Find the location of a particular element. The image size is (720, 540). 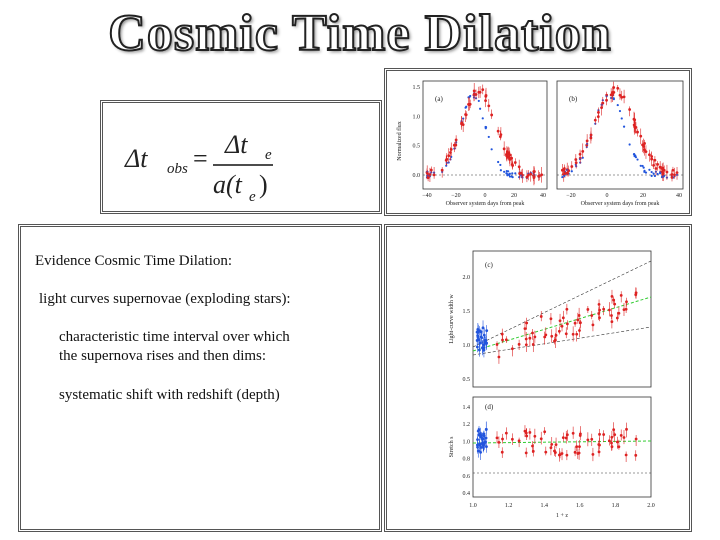

x-tick-label: 1.2 is located at coordinates (509, 506).